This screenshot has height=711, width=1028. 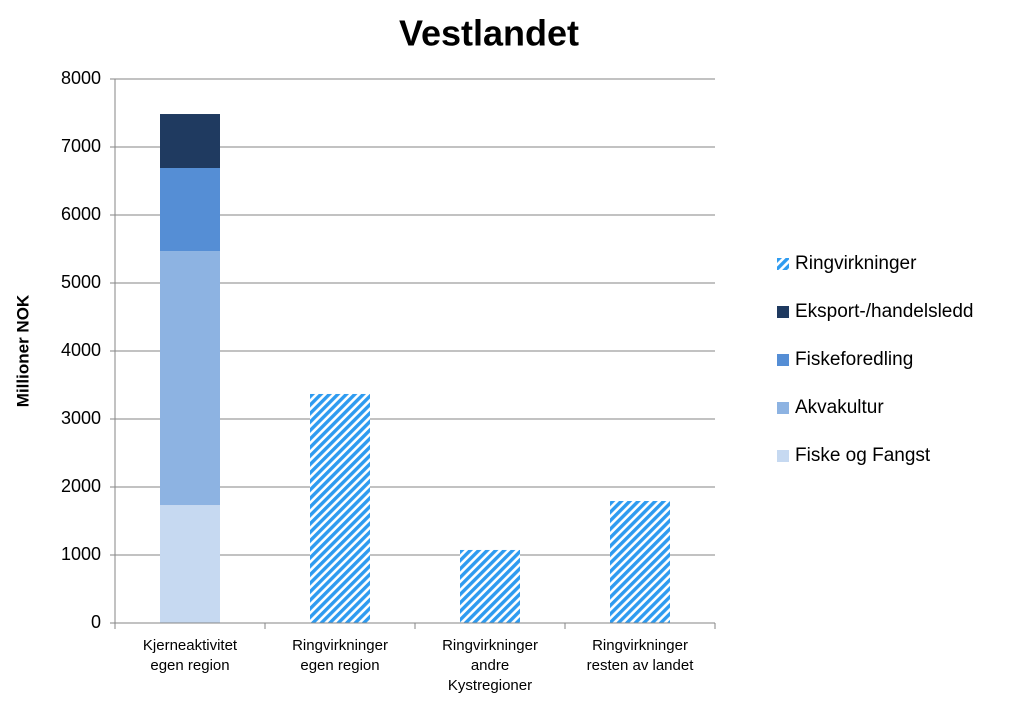 I want to click on chart-title: Vestlandet, so click(x=489, y=33).